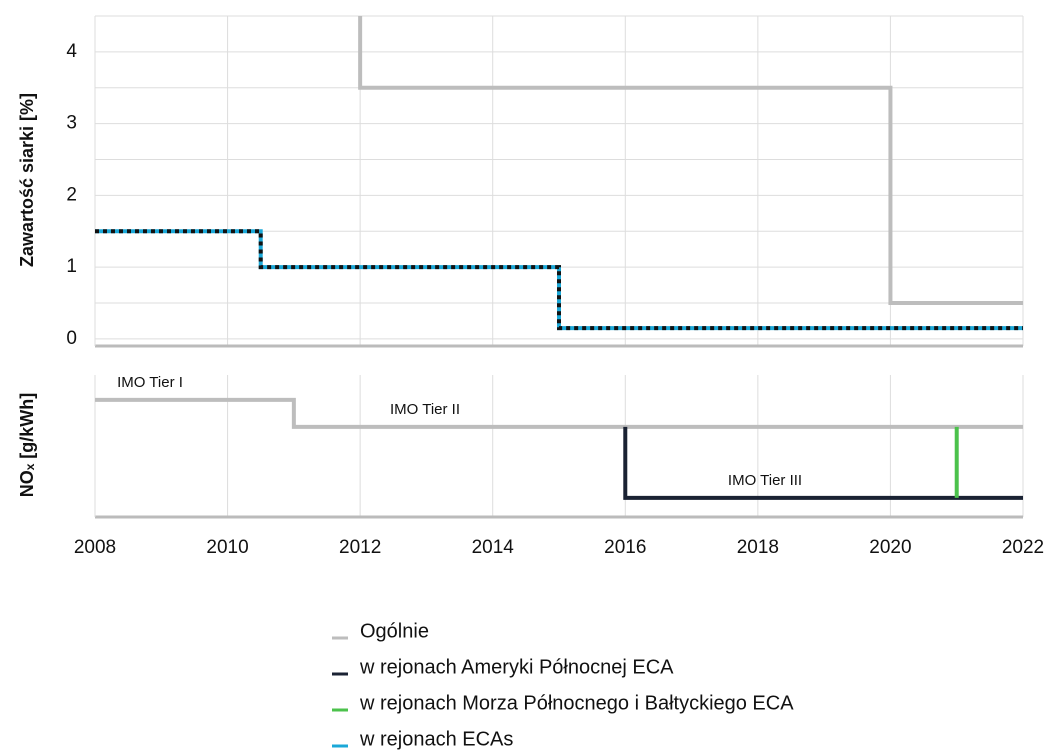  I want to click on x-tick-label: 2014, so click(493, 547).